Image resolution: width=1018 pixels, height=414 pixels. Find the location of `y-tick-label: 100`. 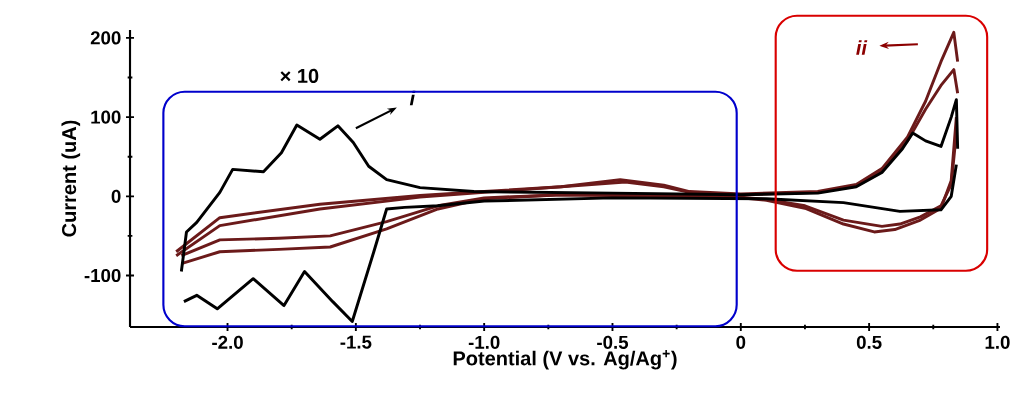

y-tick-label: 100 is located at coordinates (106, 117).